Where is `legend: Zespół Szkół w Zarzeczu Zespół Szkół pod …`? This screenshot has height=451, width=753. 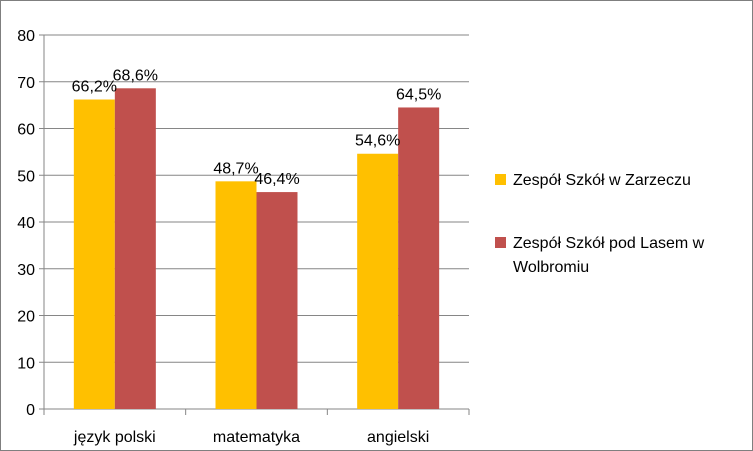
legend: Zespół Szkół w Zarzeczu Zespół Szkół pod … is located at coordinates (600, 224).